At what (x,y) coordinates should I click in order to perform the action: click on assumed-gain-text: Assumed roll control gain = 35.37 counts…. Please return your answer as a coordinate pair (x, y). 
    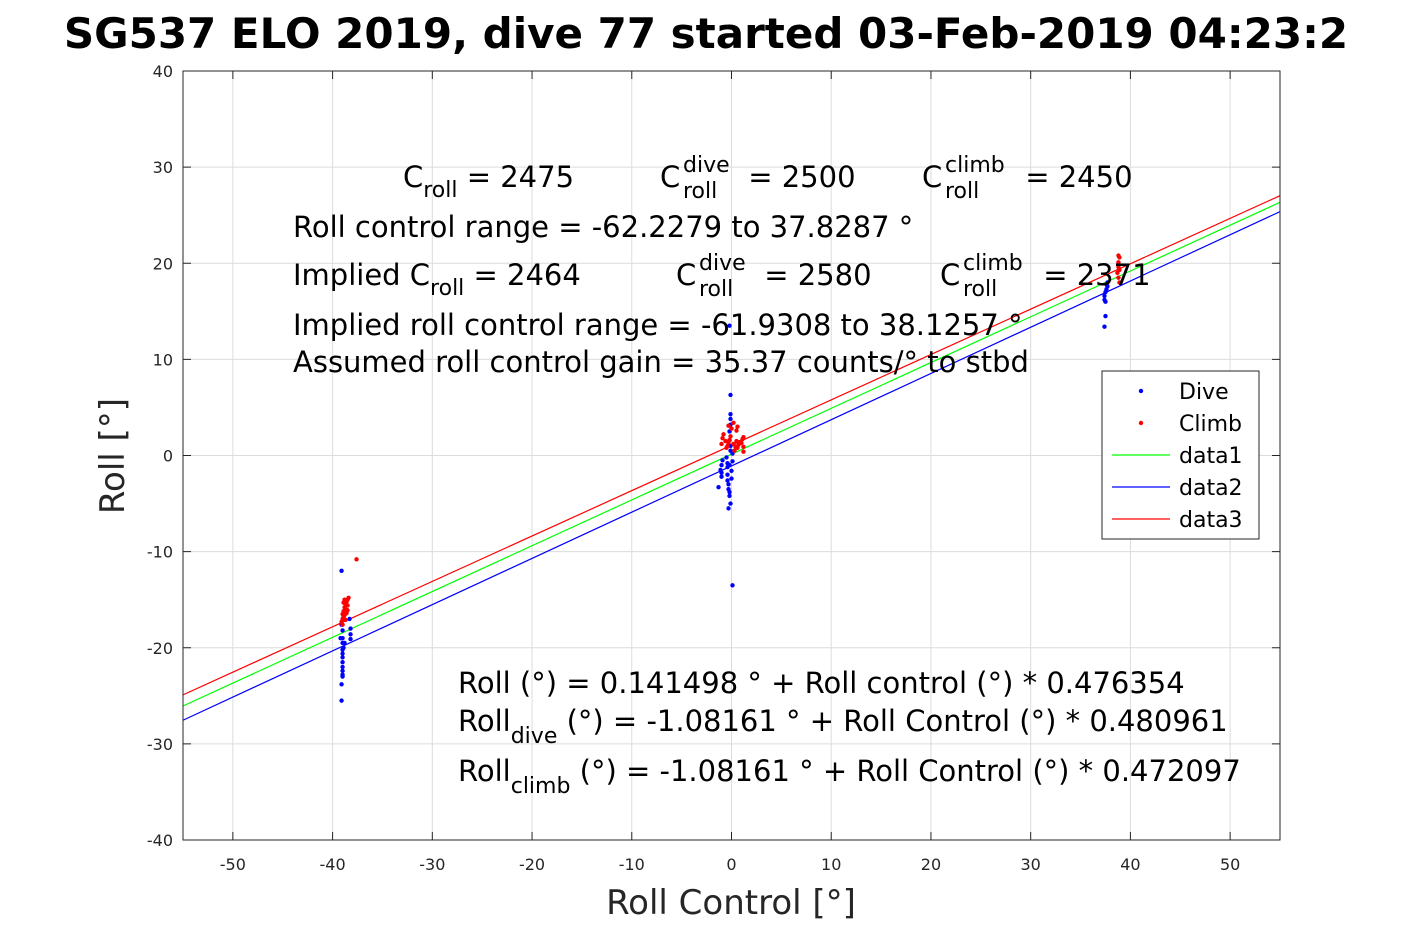
    Looking at the image, I should click on (661, 362).